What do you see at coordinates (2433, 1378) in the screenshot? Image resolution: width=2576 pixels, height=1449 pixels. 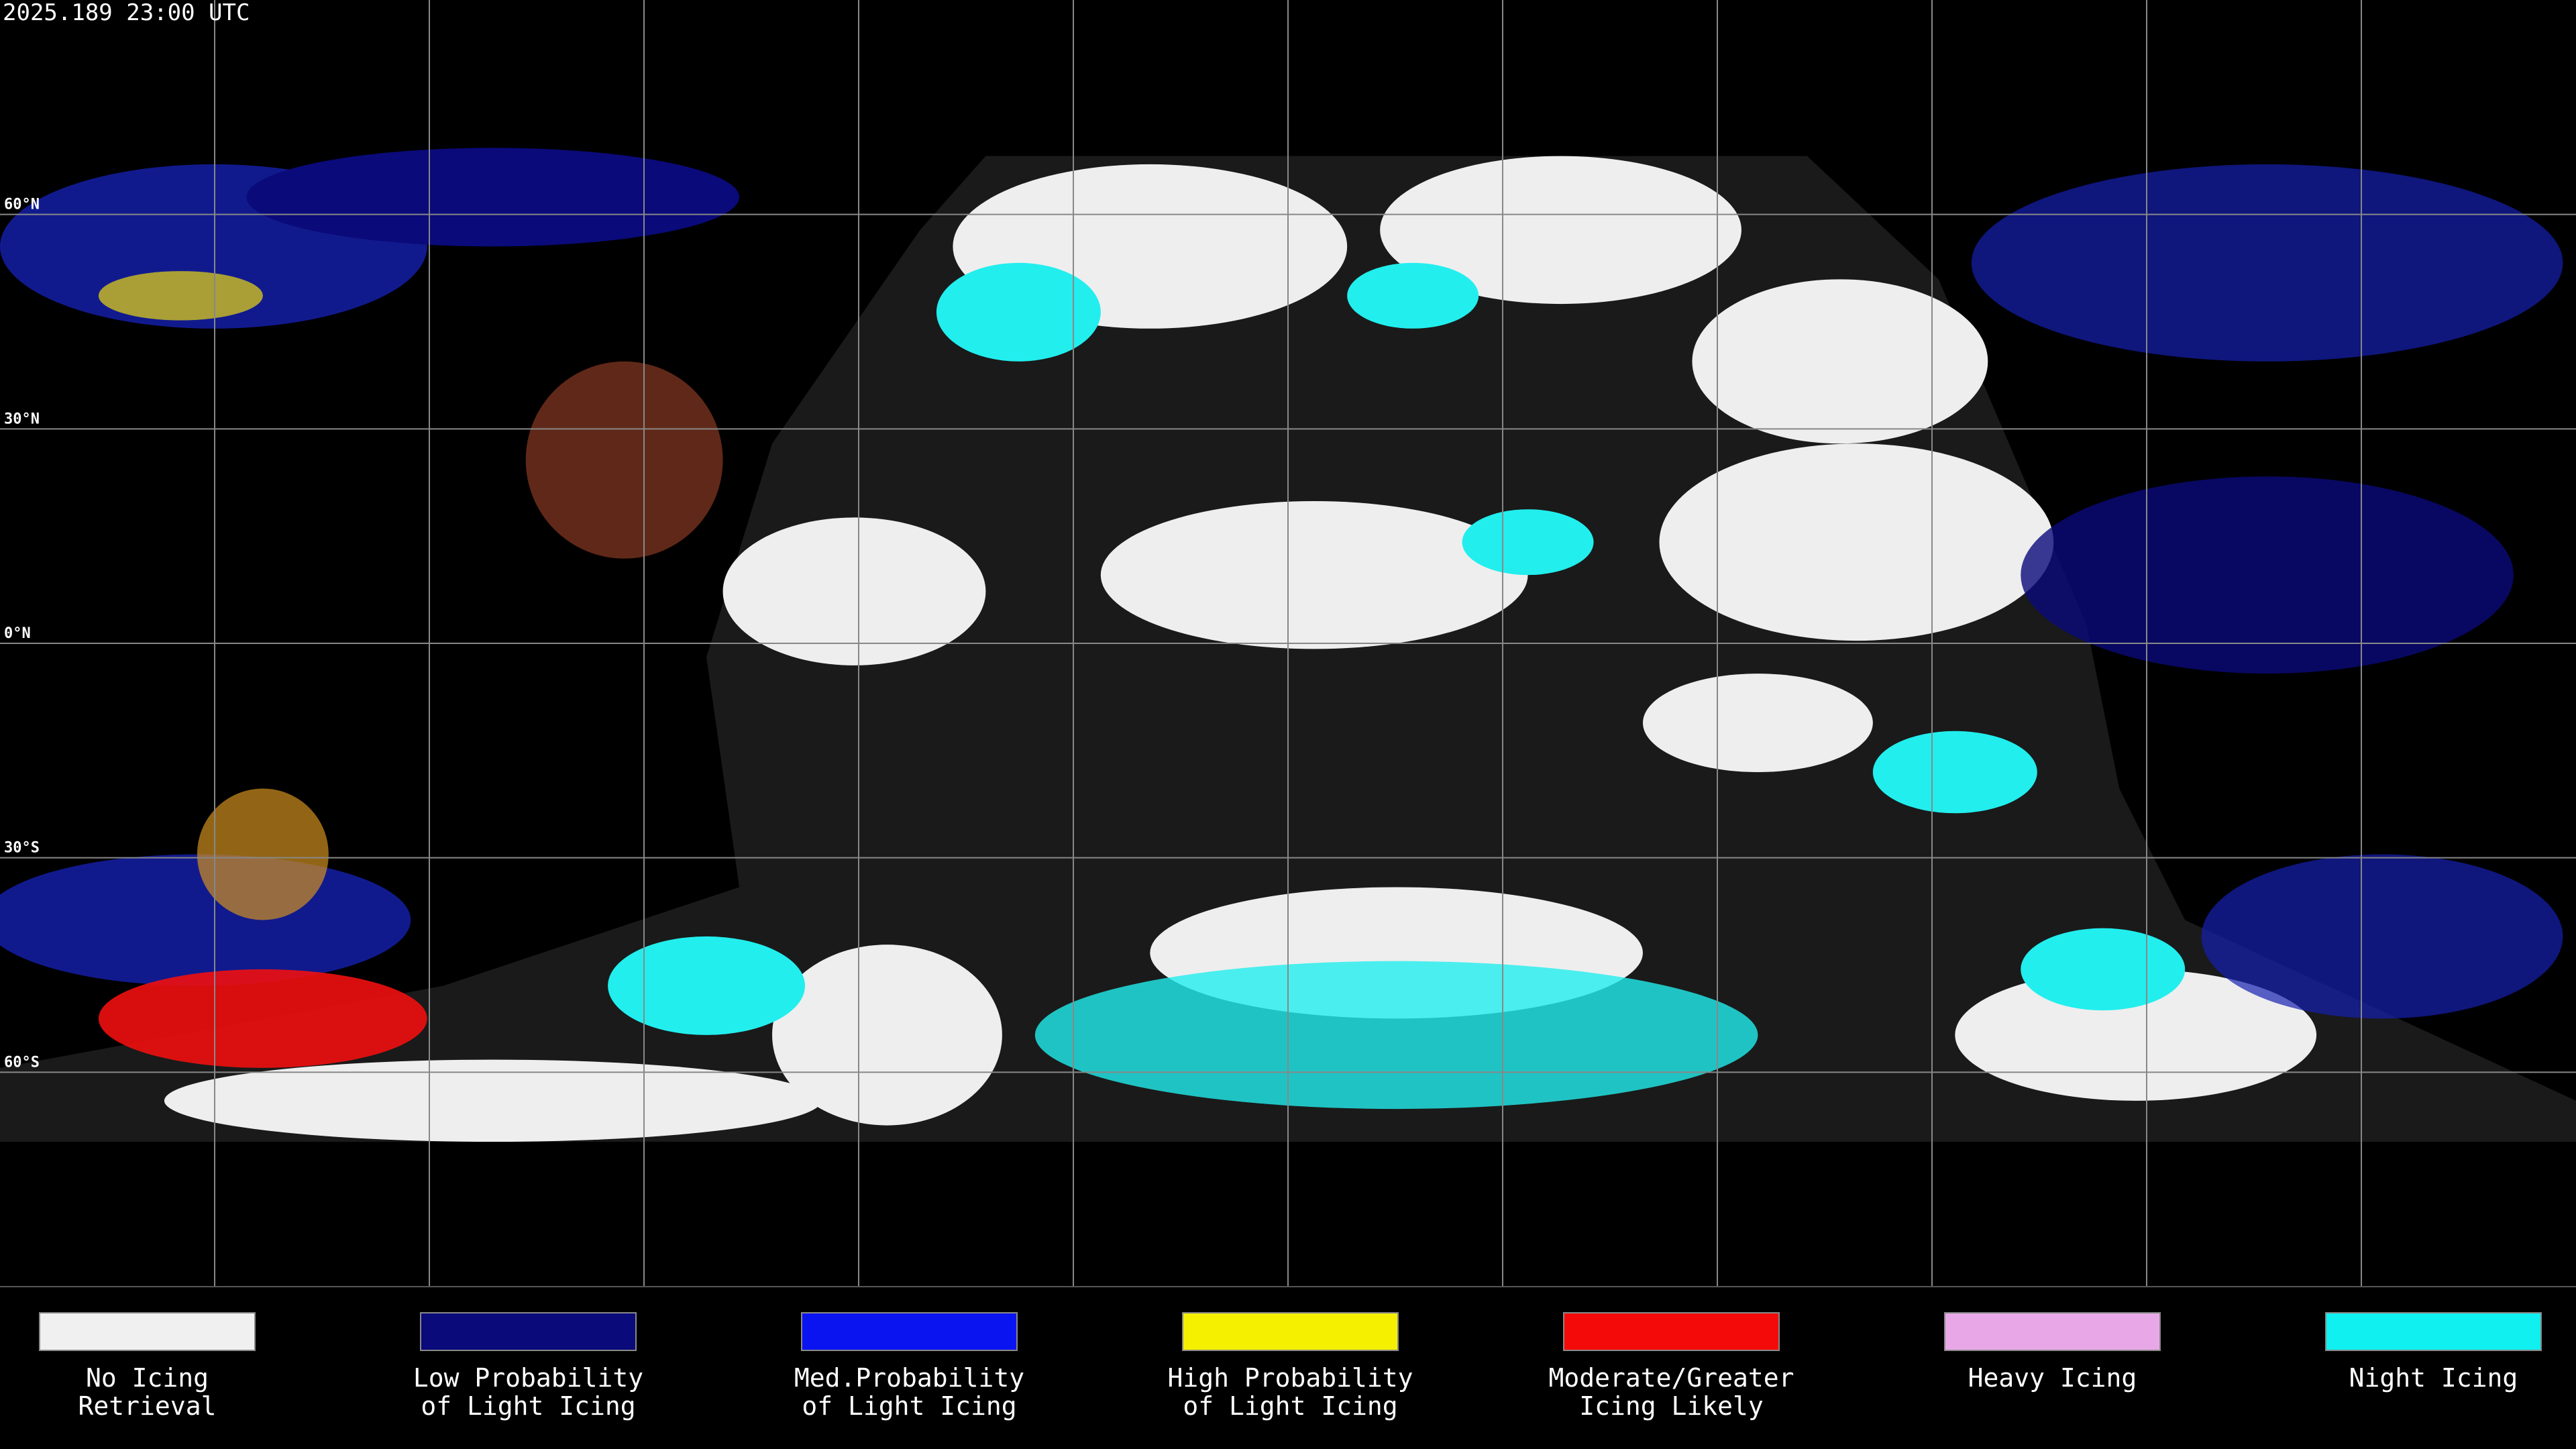 I see `legend-label: Night Icing` at bounding box center [2433, 1378].